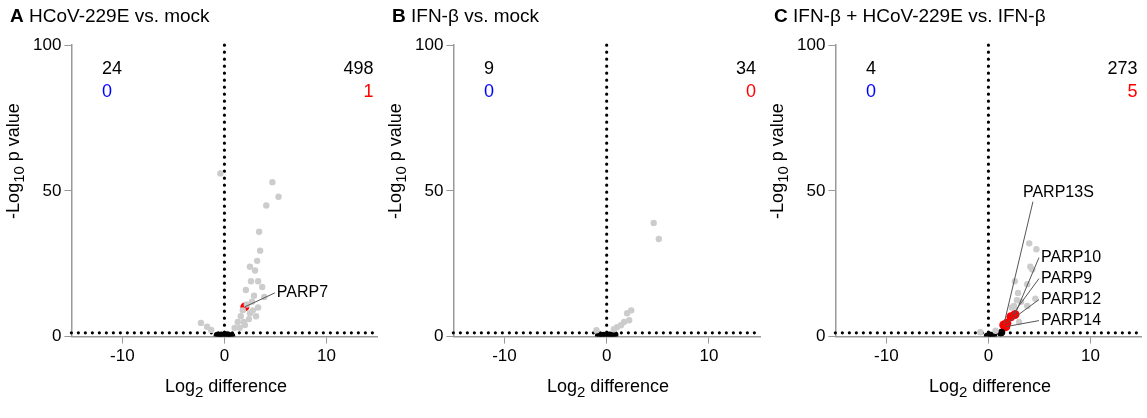 This screenshot has height=418, width=1147. Describe the element at coordinates (1058, 192) in the screenshot. I see `annotation: PARP13S` at that location.